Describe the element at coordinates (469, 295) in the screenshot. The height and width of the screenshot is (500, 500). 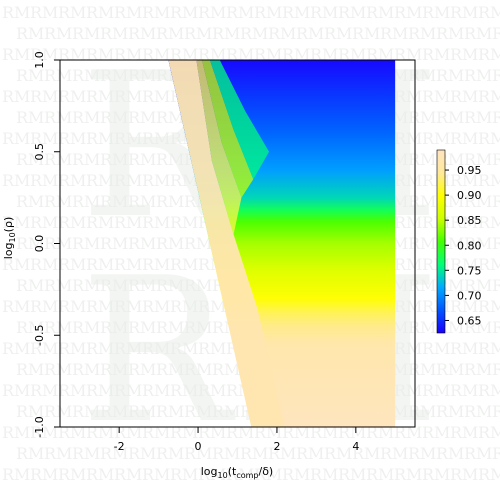
I see `colorbar-tick-label: 0.70` at that location.